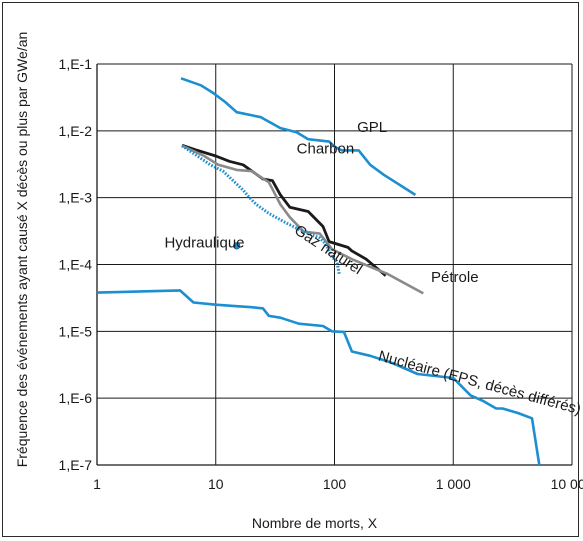  Describe the element at coordinates (455, 277) in the screenshot. I see `annotation-label: Pétrole` at that location.